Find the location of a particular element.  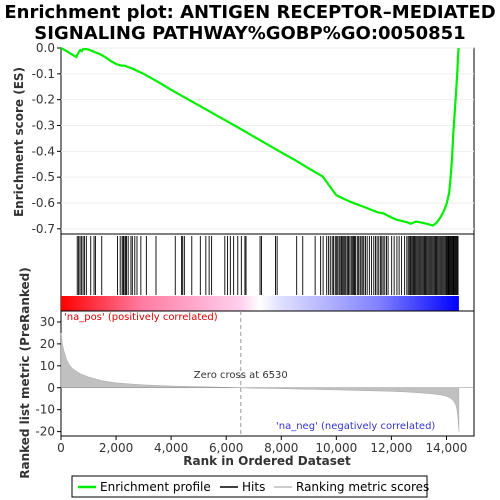

legend-label-enrichment: Enrichment profile is located at coordinates (155, 487).